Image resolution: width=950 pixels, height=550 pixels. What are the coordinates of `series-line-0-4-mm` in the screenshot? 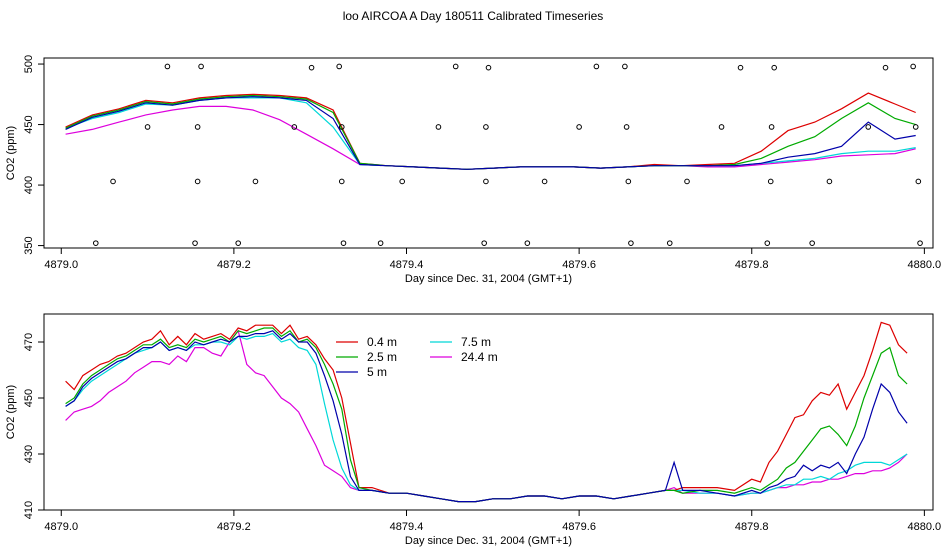 It's located at (490, 131).